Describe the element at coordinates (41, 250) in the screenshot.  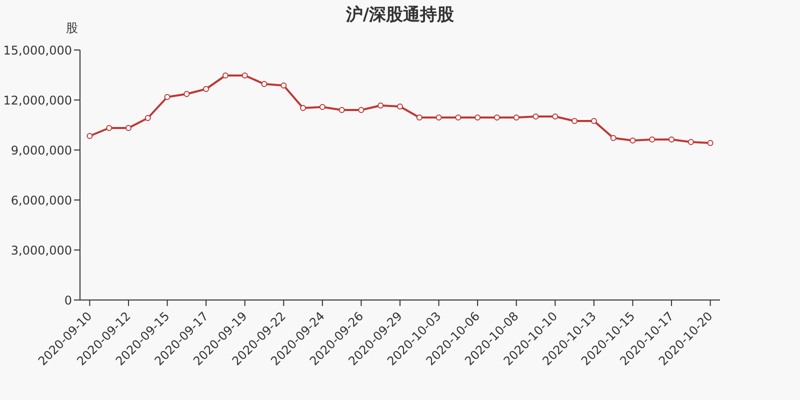
I see `y-tick-label: 3,000,000` at that location.